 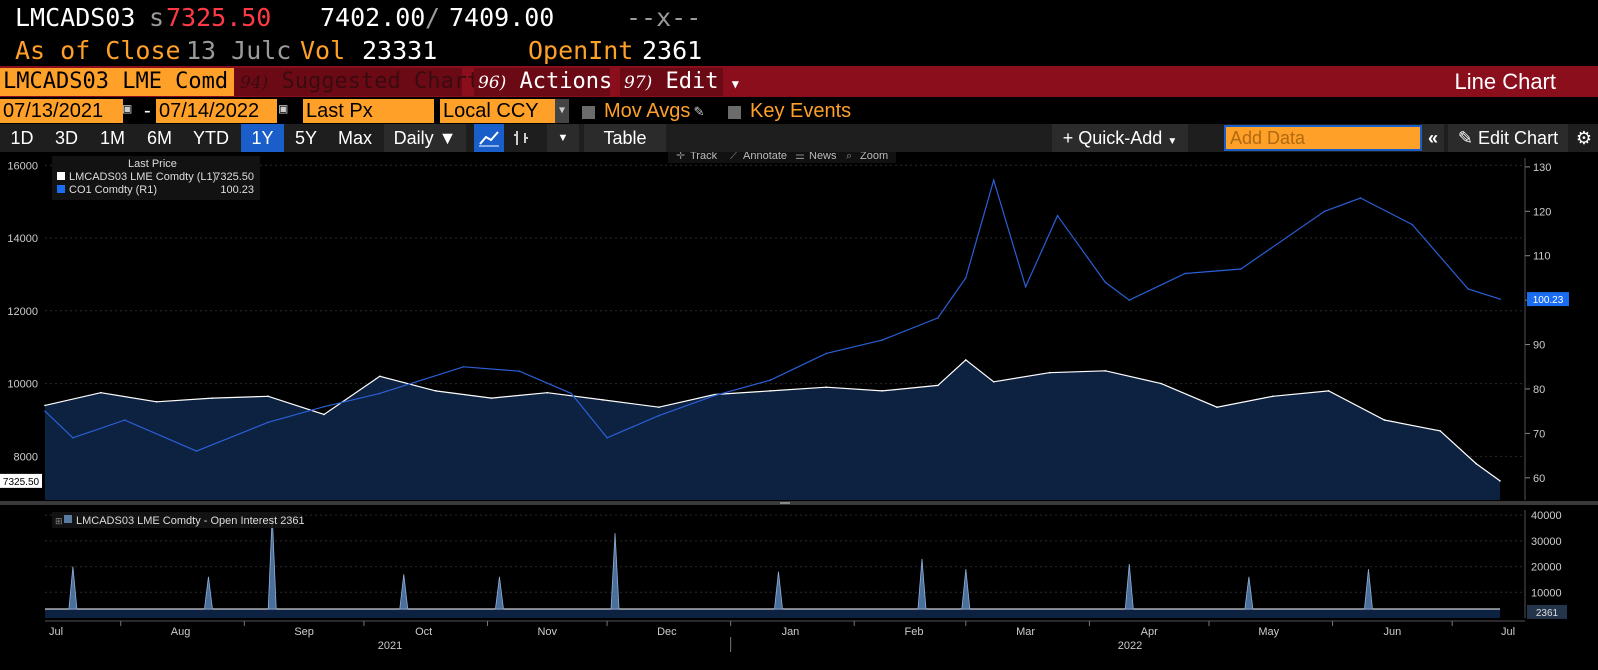 What do you see at coordinates (354, 138) in the screenshot?
I see `range-max-button: Max` at bounding box center [354, 138].